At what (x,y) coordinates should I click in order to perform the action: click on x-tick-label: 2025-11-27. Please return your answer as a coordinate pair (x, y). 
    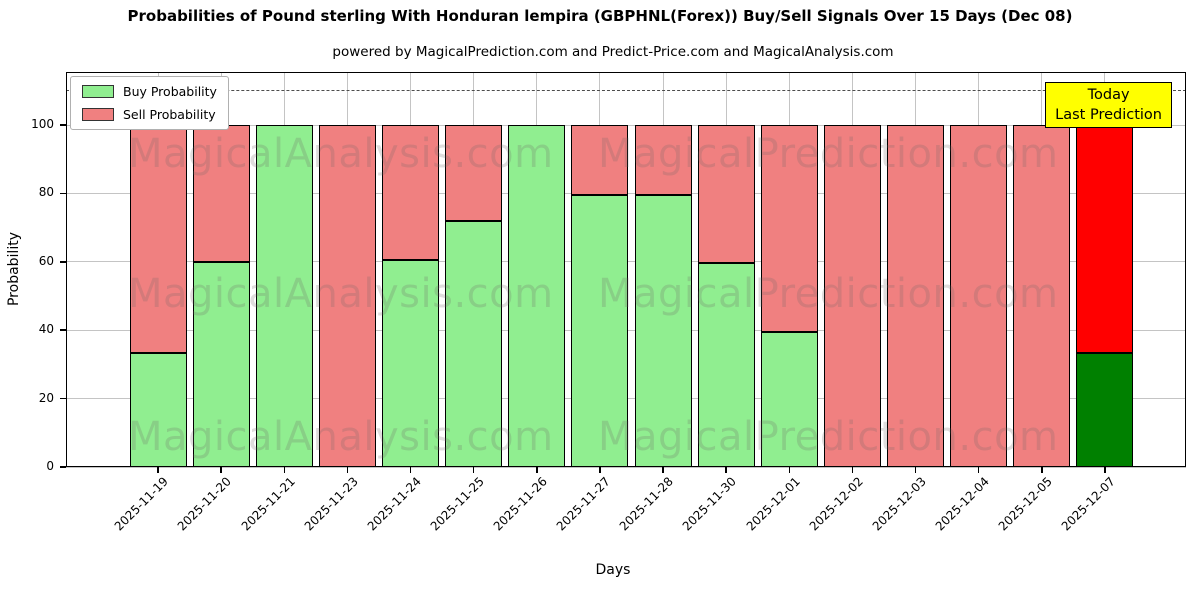
    Looking at the image, I should click on (583, 504).